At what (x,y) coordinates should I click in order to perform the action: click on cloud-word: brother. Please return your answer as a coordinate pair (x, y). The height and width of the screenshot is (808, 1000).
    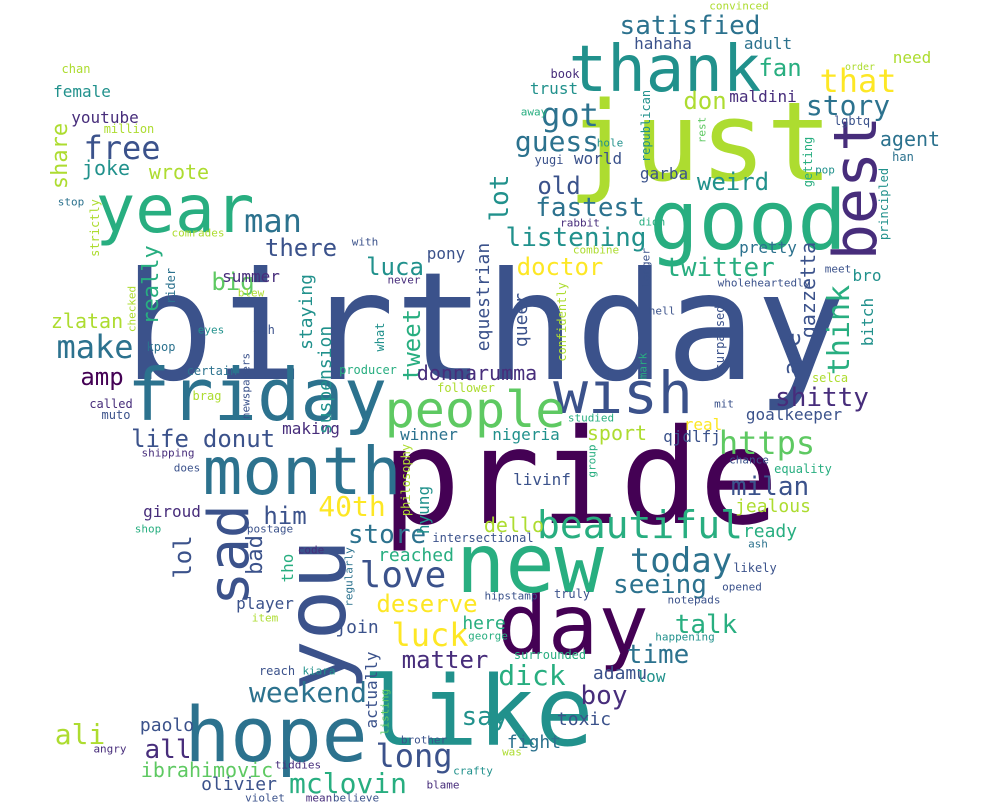
    Looking at the image, I should click on (424, 740).